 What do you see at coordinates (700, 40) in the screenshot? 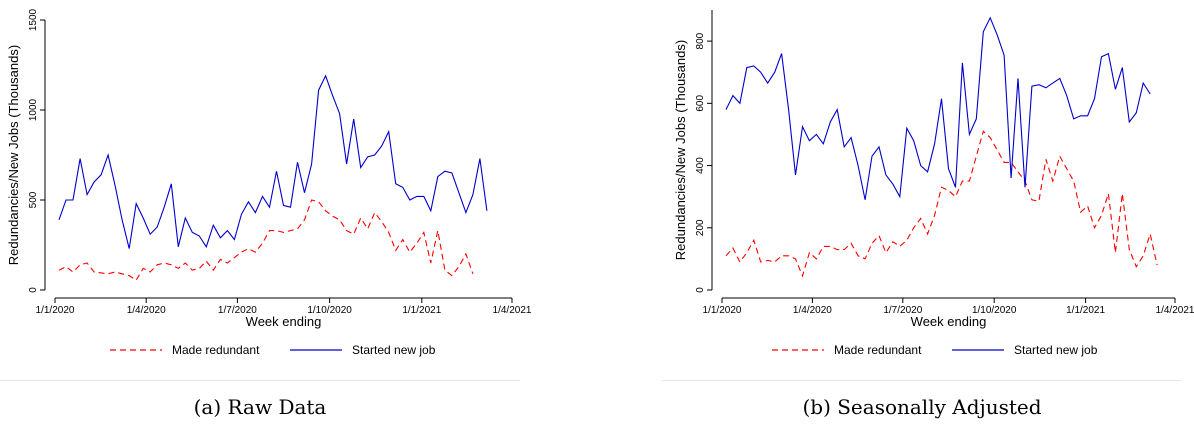
I see `y-tick-label: 800` at bounding box center [700, 40].